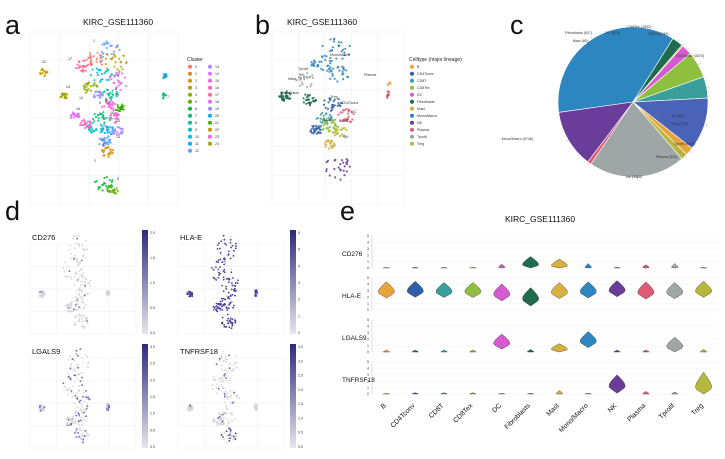  What do you see at coordinates (444, 290) in the screenshot?
I see `violin-HLA-E-CD8T` at bounding box center [444, 290].